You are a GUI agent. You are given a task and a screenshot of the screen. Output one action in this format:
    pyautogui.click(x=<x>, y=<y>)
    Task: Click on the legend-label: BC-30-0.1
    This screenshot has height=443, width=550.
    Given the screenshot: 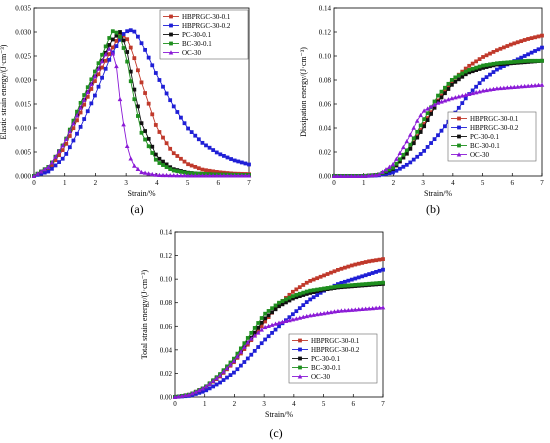 What is the action you would take?
    pyautogui.click(x=326, y=368)
    